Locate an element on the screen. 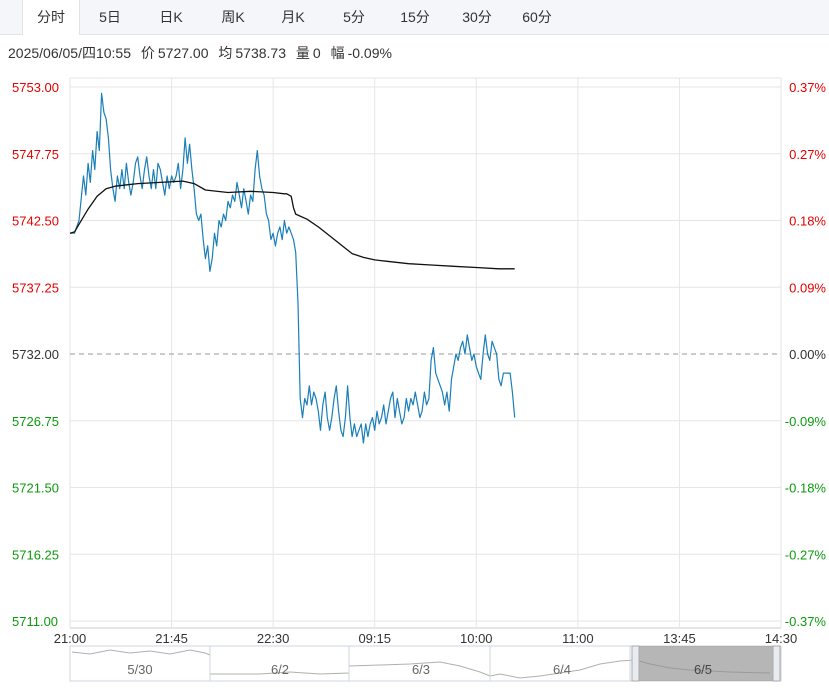 Image resolution: width=829 pixels, height=688 pixels. y-tick-percent-label: -0.27% is located at coordinates (806, 554).